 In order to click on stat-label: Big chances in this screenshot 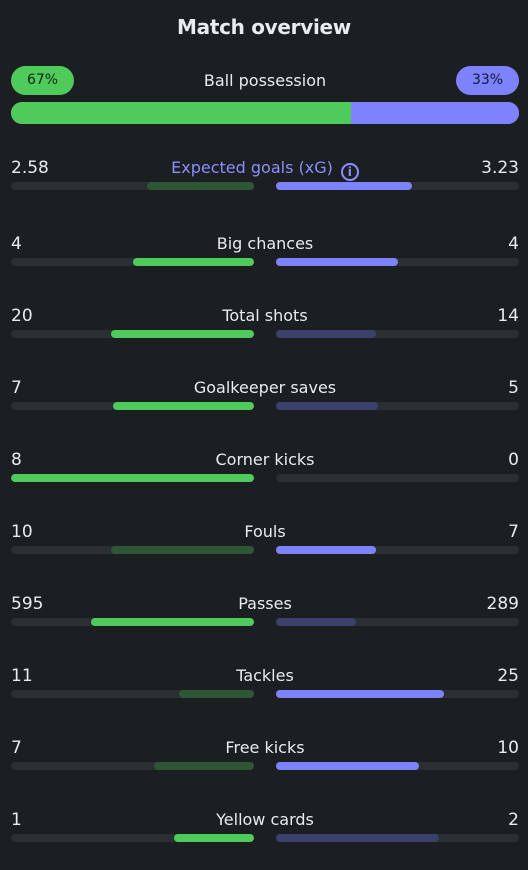, I will do `click(265, 244)`.